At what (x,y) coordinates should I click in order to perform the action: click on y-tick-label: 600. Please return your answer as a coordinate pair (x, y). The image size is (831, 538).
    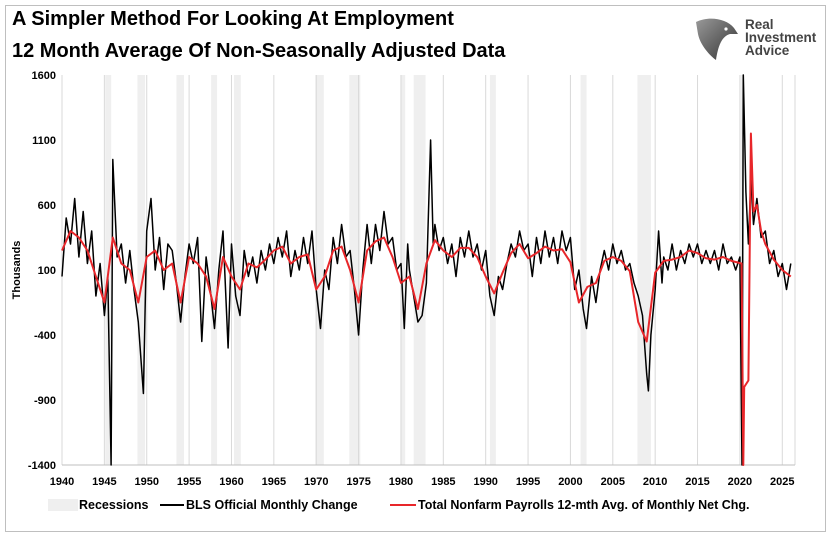
    Looking at the image, I should click on (47, 206).